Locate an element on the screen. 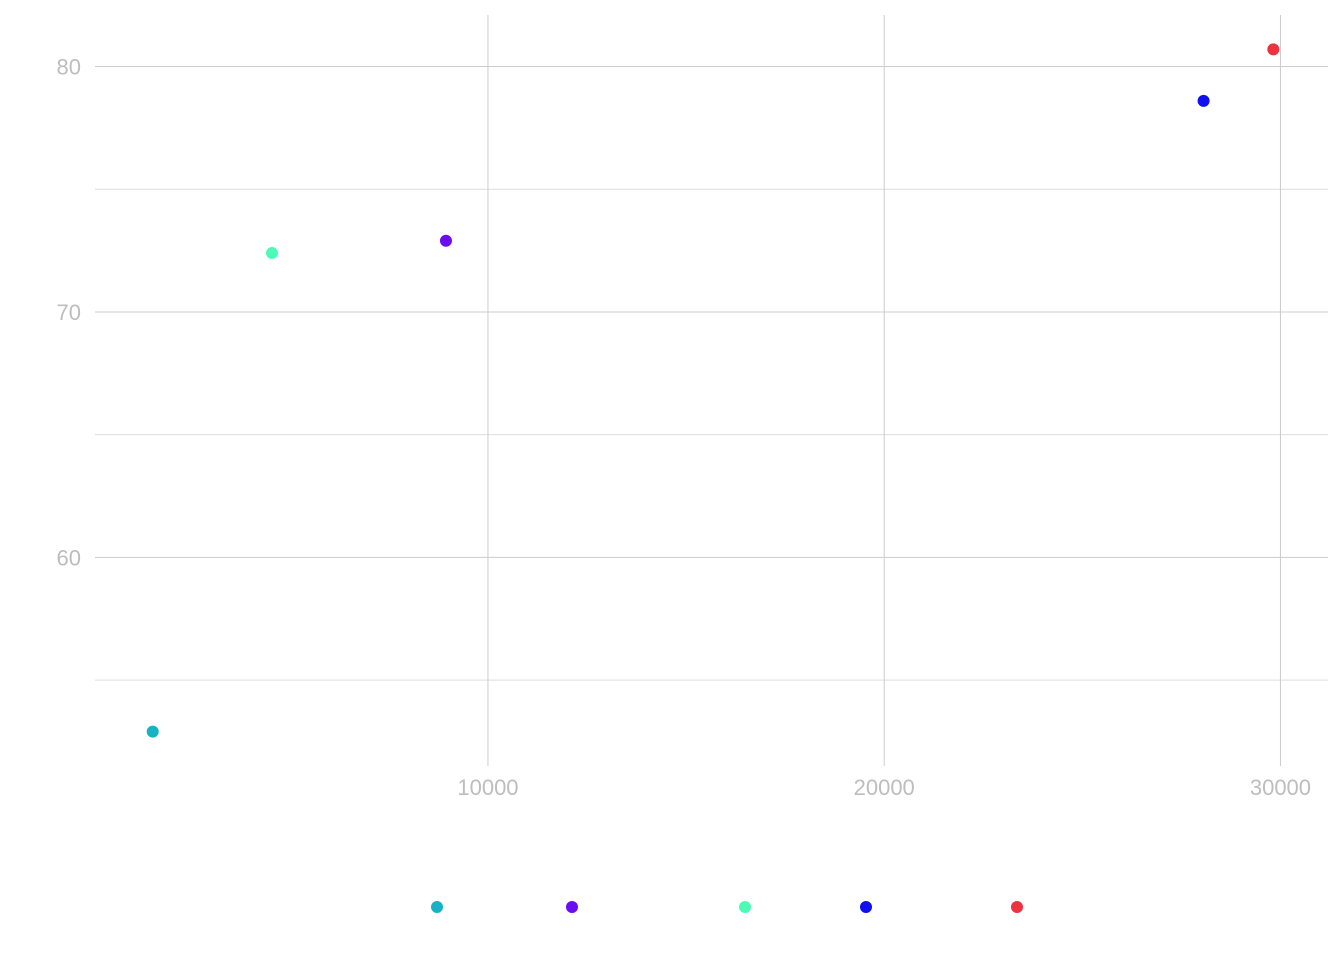 The image size is (1344, 960). x-axis-tick-labels: 10000 20000 30000 is located at coordinates (884, 787).